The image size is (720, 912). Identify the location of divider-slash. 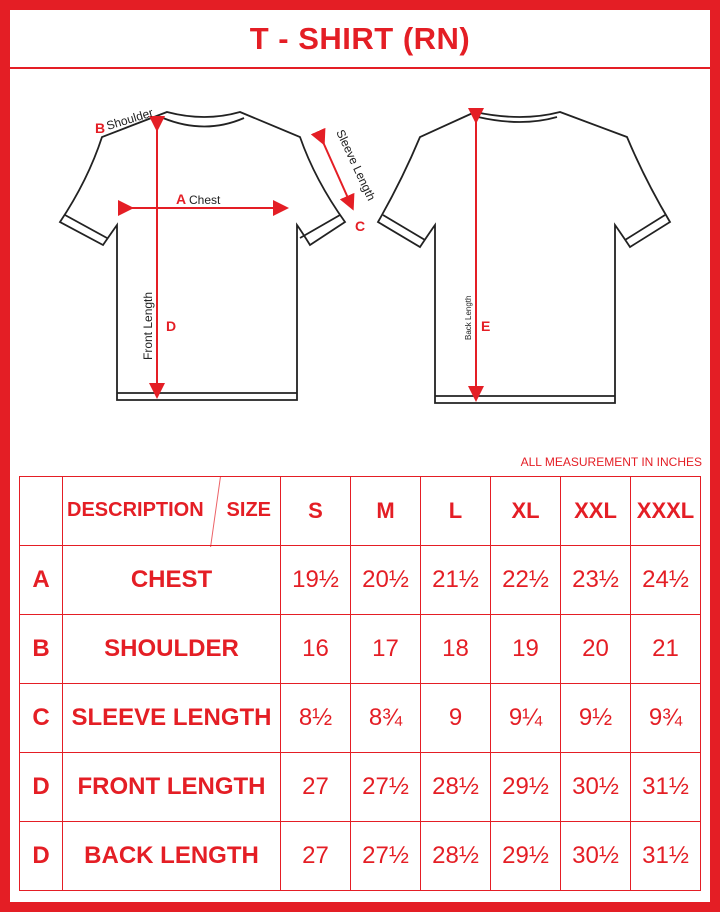
(215, 512).